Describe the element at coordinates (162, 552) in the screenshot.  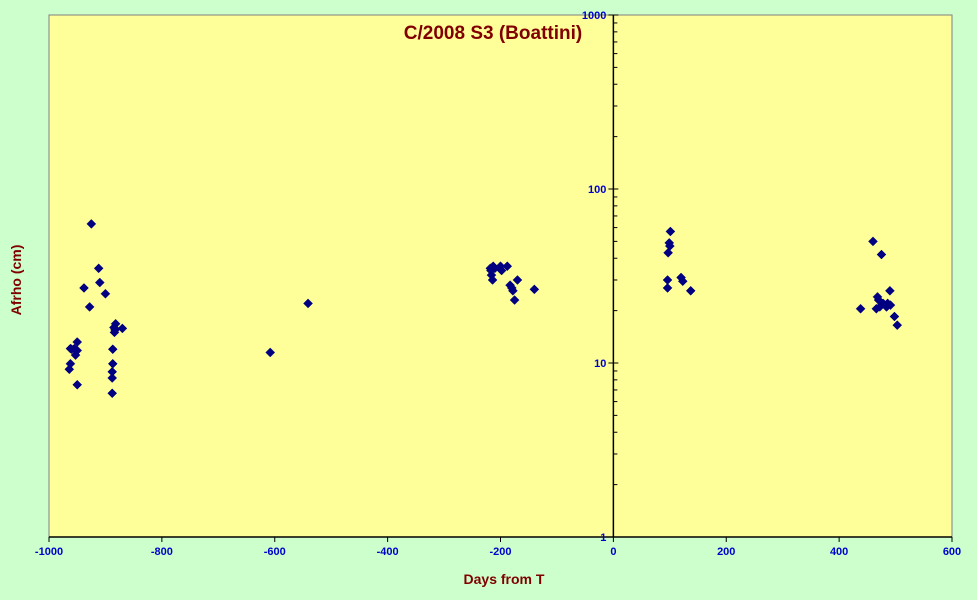
I see `x-tick-label: -800` at that location.